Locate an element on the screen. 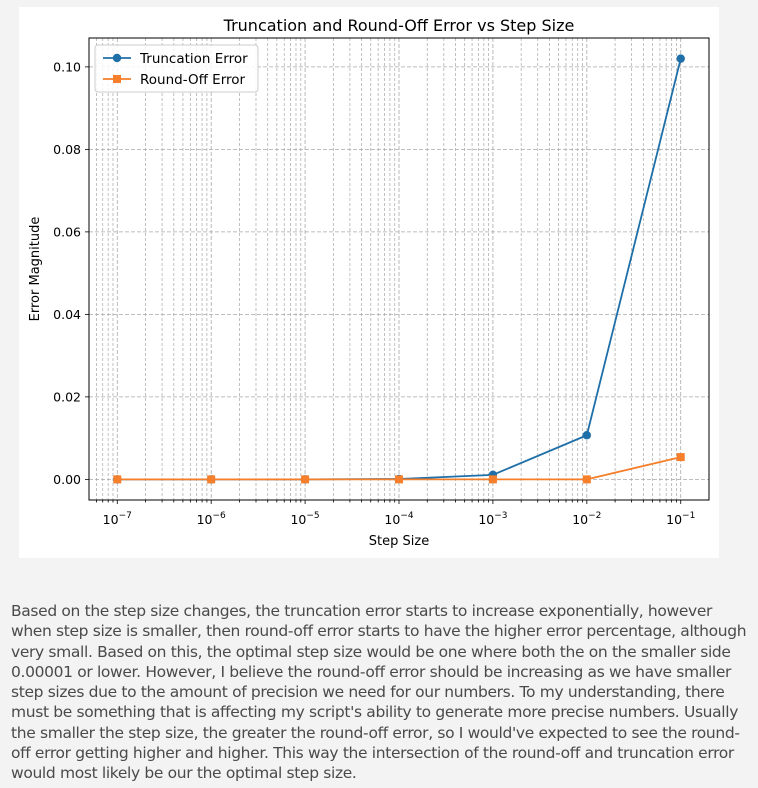  legend-box is located at coordinates (176, 68).